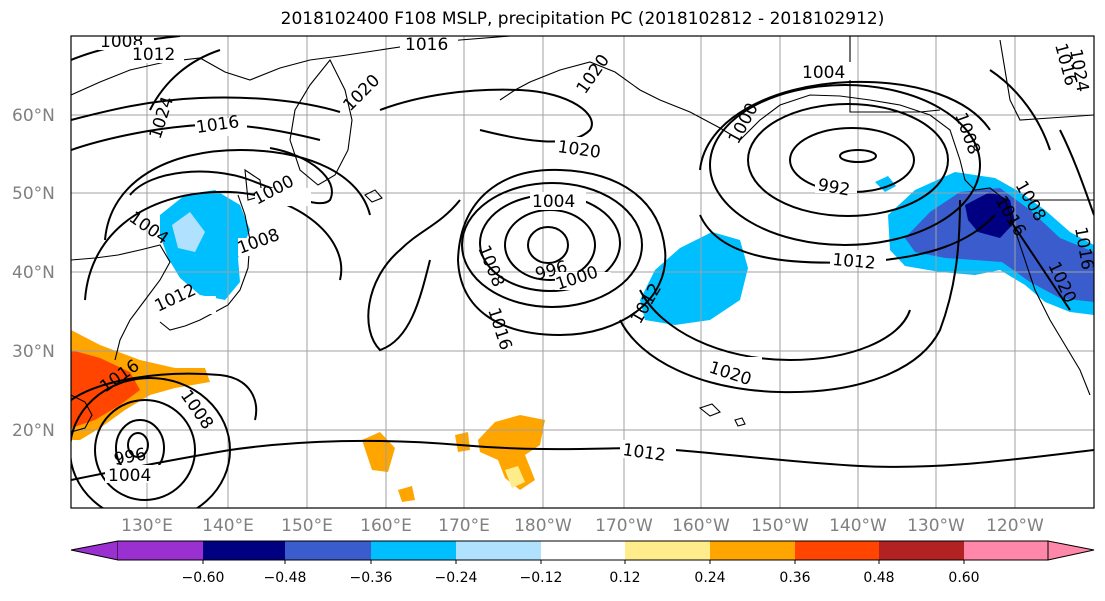 This screenshot has height=601, width=1105. I want to click on lon-label: 170°E, so click(464, 526).